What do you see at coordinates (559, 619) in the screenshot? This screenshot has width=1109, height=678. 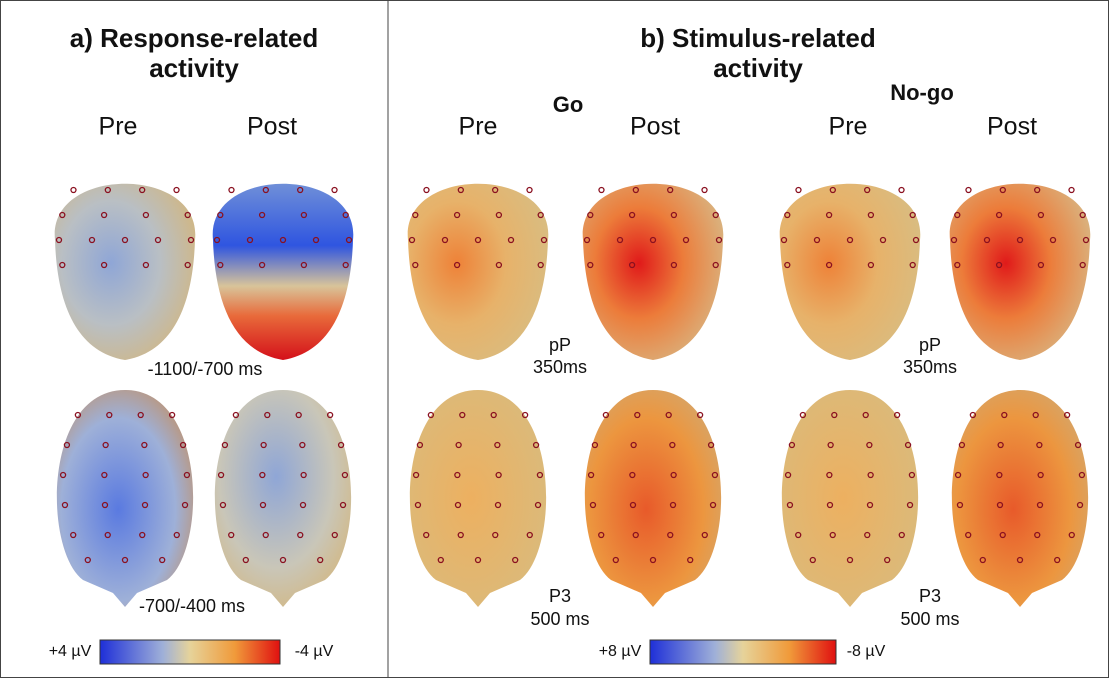 I see `row-label: 500 ms` at bounding box center [559, 619].